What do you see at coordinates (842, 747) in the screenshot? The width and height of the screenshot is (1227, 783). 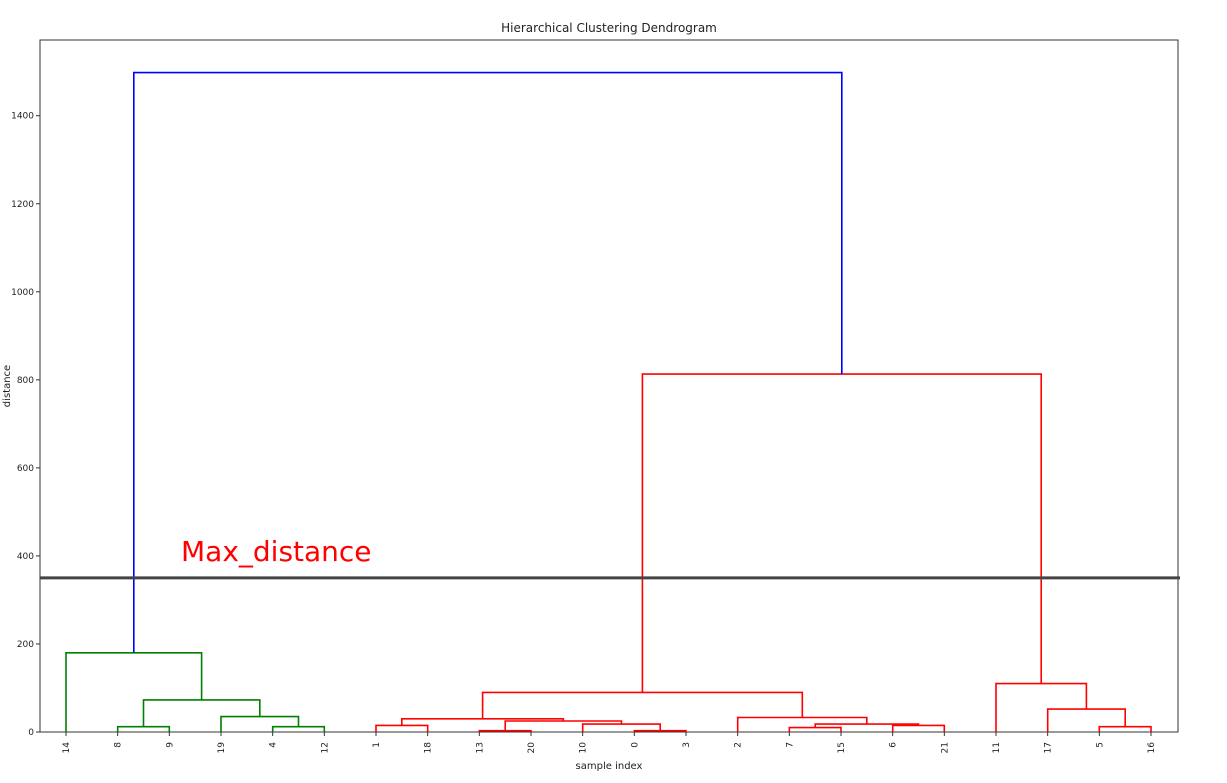 I see `leaf-label: 15` at bounding box center [842, 747].